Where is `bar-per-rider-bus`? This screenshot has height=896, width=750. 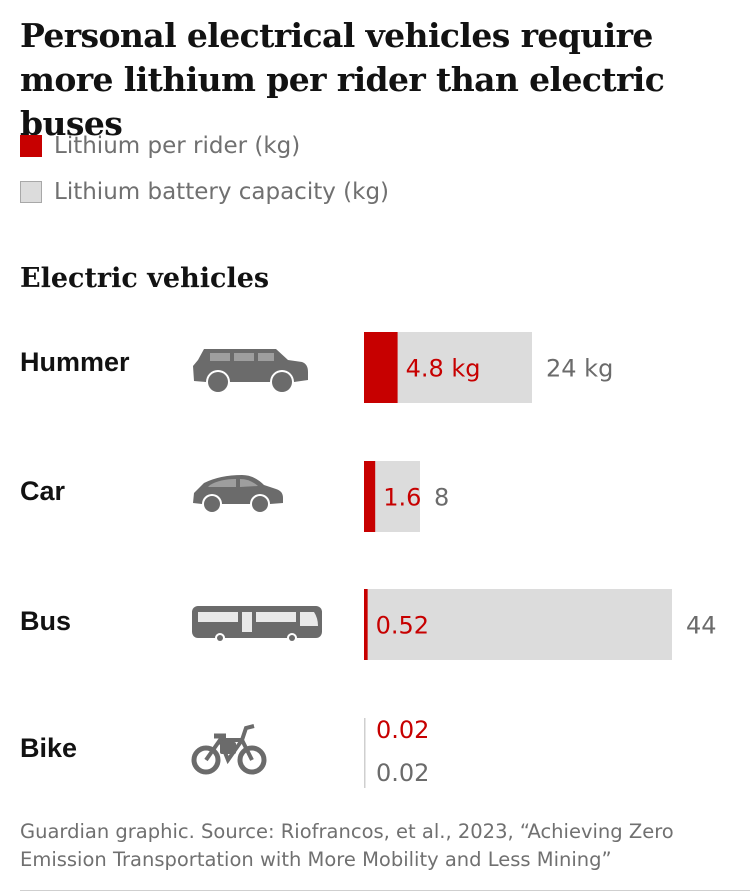
bar-per-rider-bus is located at coordinates (366, 624).